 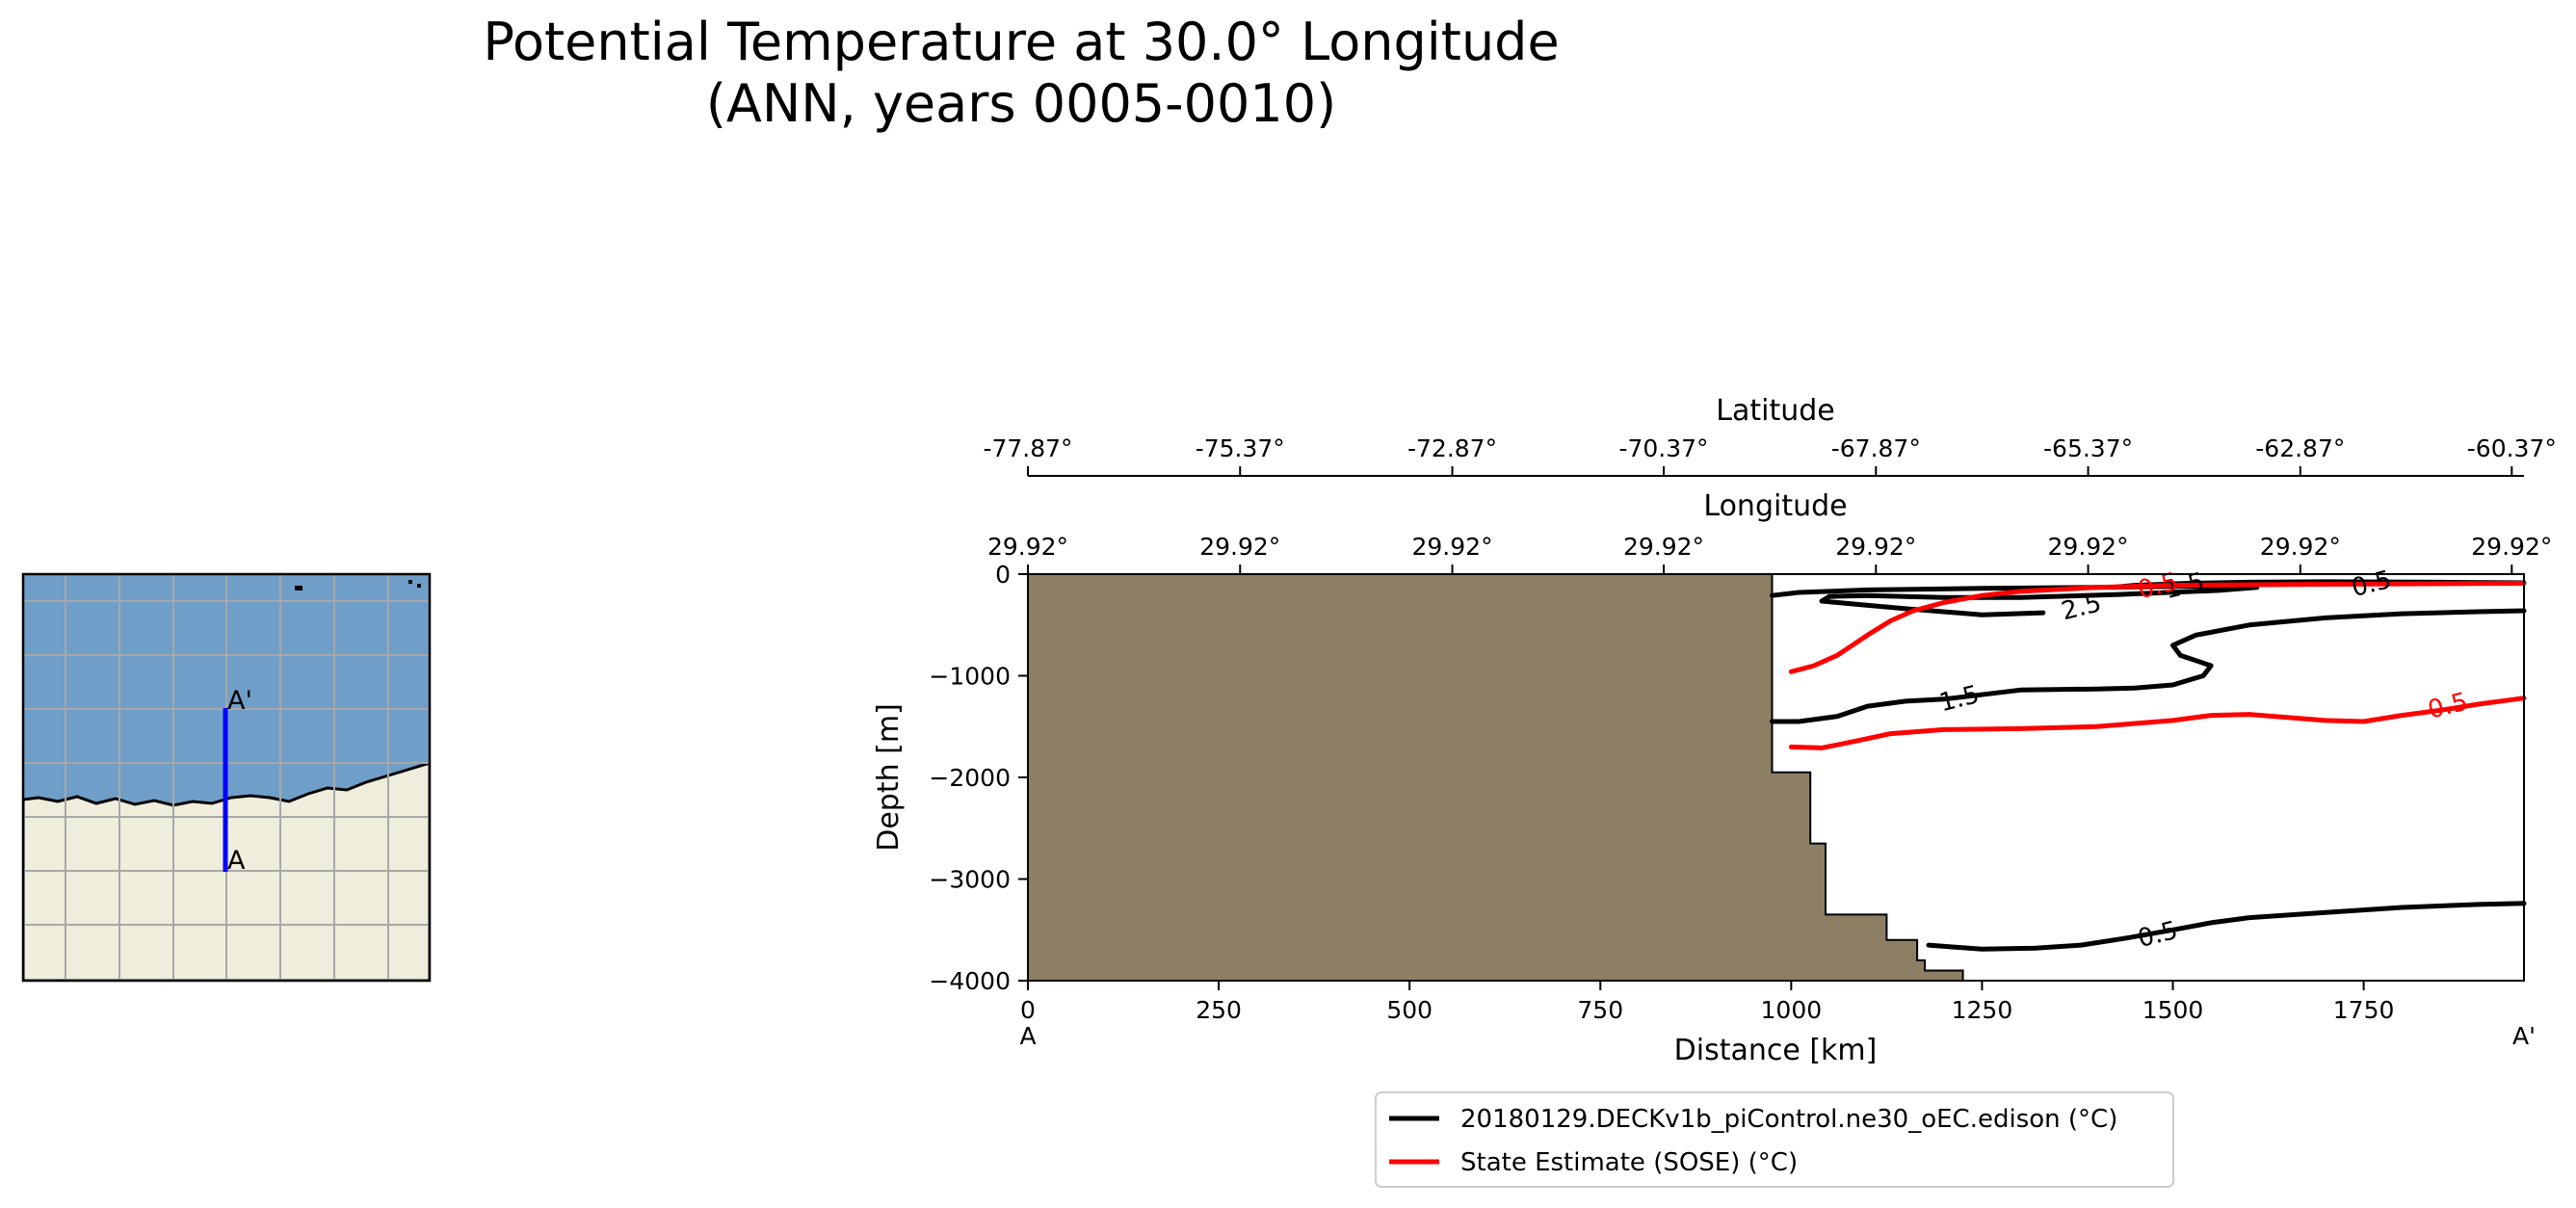 What do you see at coordinates (1775, 506) in the screenshot?
I see `longitude-axis-label: Longitude` at bounding box center [1775, 506].